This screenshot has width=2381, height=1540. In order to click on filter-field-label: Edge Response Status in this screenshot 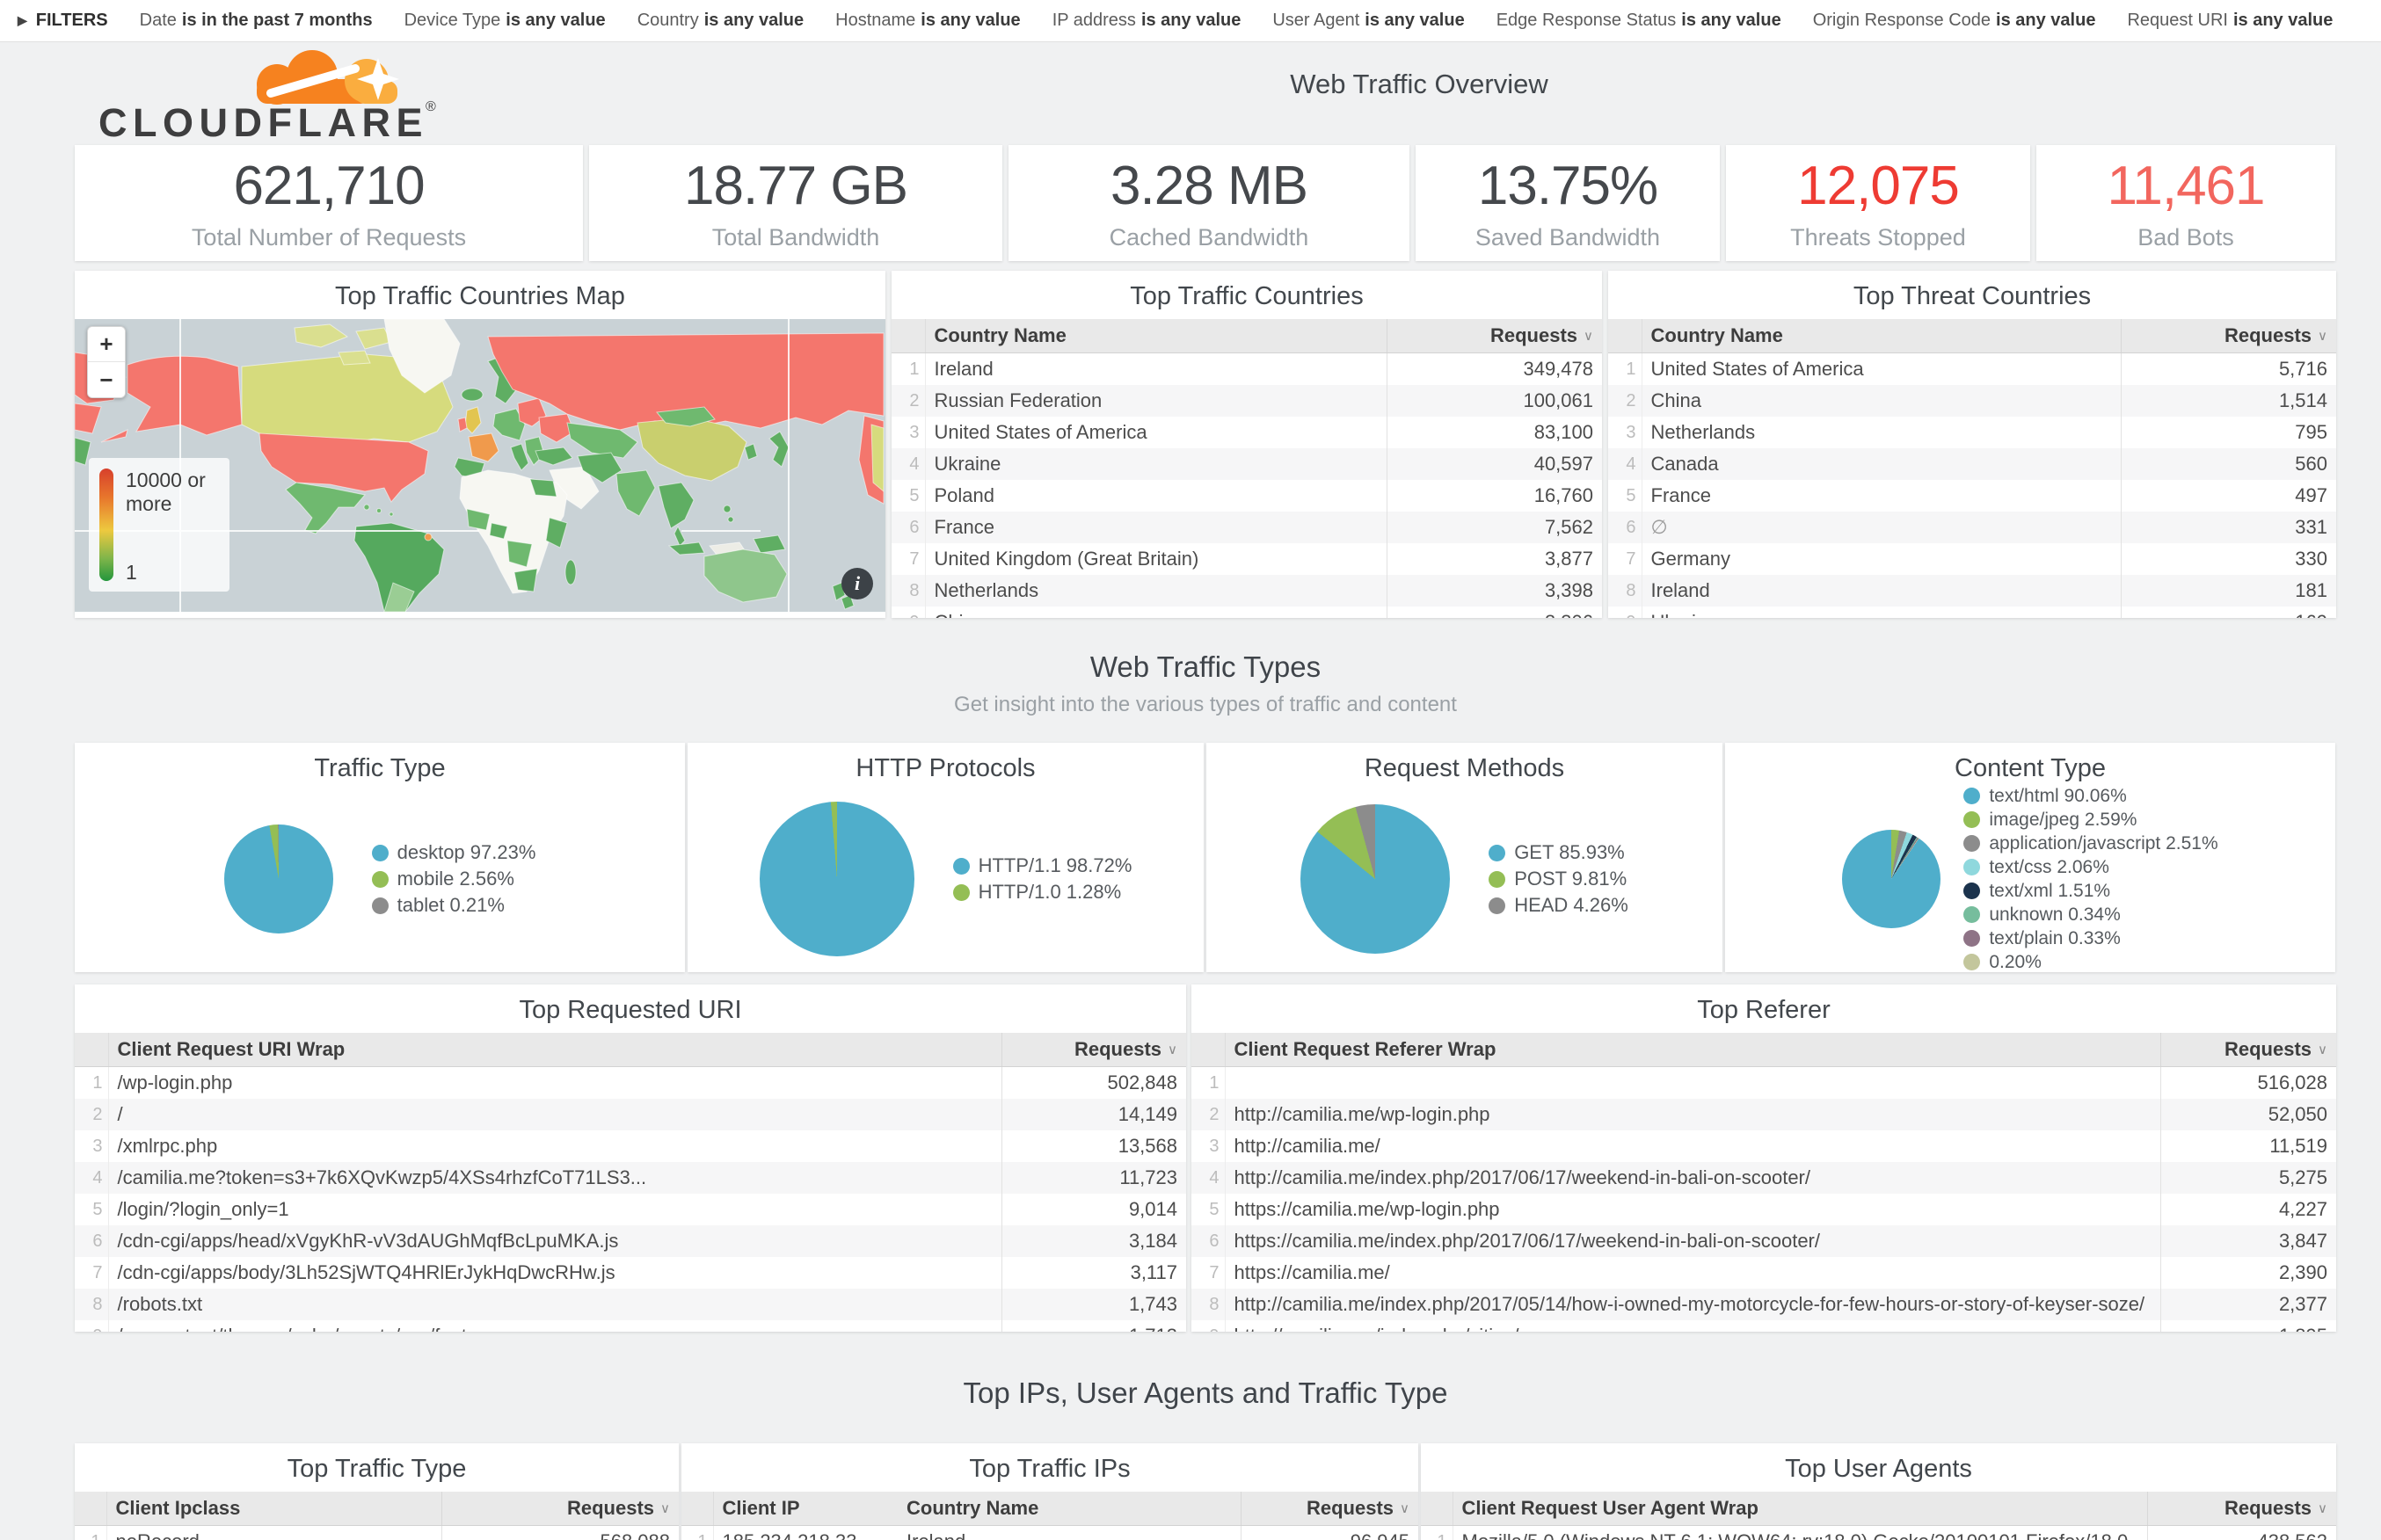, I will do `click(1586, 20)`.